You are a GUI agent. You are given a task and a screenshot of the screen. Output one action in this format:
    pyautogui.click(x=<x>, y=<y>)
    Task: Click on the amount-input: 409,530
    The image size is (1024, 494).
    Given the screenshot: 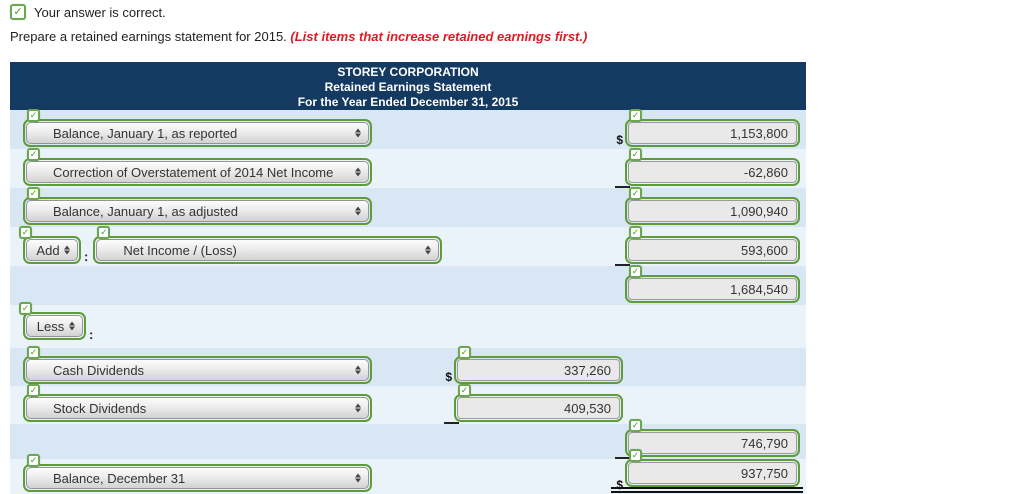 What is the action you would take?
    pyautogui.click(x=538, y=408)
    